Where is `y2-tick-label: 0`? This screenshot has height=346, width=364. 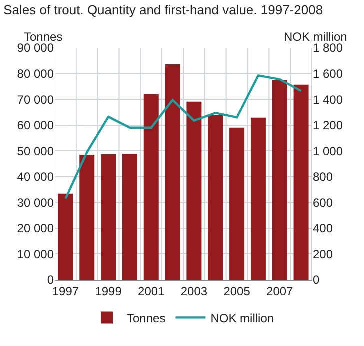 y2-tick-label: 0 is located at coordinates (316, 280).